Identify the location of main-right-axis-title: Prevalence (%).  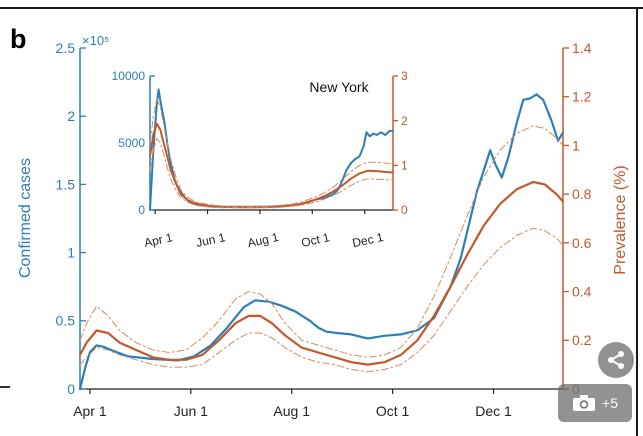
(620, 219).